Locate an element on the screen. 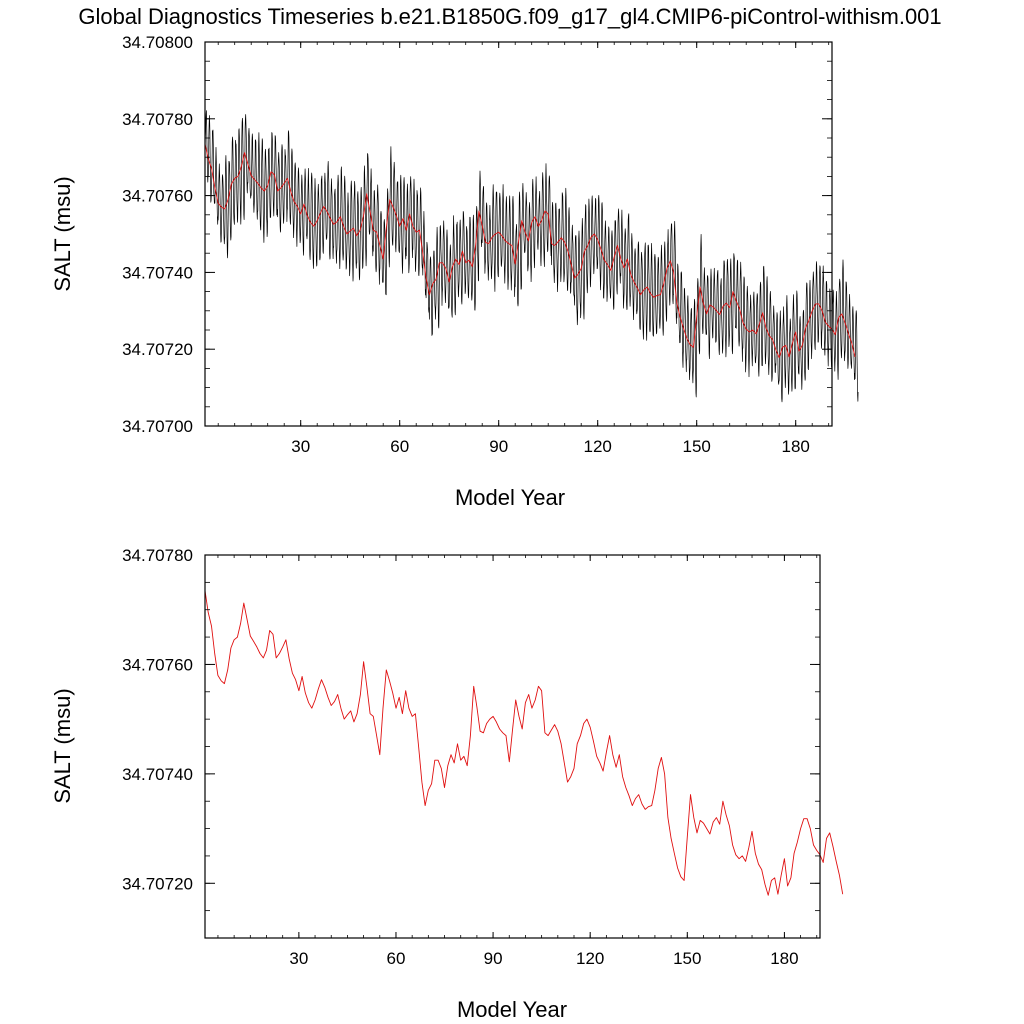 The height and width of the screenshot is (1024, 1024). top-xaxis-label: Model Year is located at coordinates (510, 497).